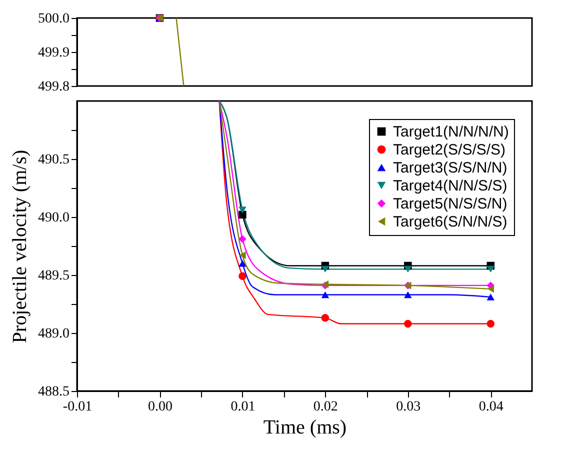 The width and height of the screenshot is (582, 454). I want to click on x-axis-title: Time (ms), so click(305, 427).